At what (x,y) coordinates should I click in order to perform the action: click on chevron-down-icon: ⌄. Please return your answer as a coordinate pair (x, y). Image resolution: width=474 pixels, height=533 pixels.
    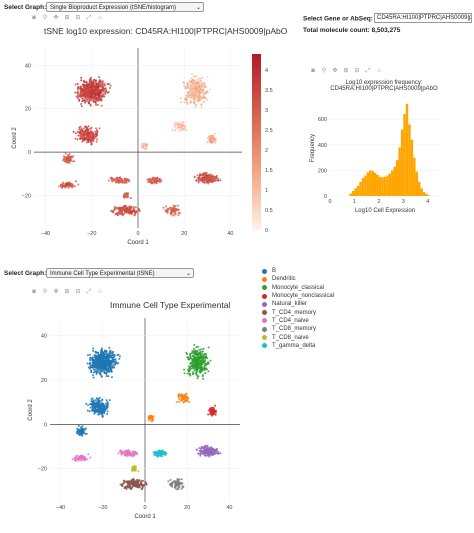
    Looking at the image, I should click on (198, 8).